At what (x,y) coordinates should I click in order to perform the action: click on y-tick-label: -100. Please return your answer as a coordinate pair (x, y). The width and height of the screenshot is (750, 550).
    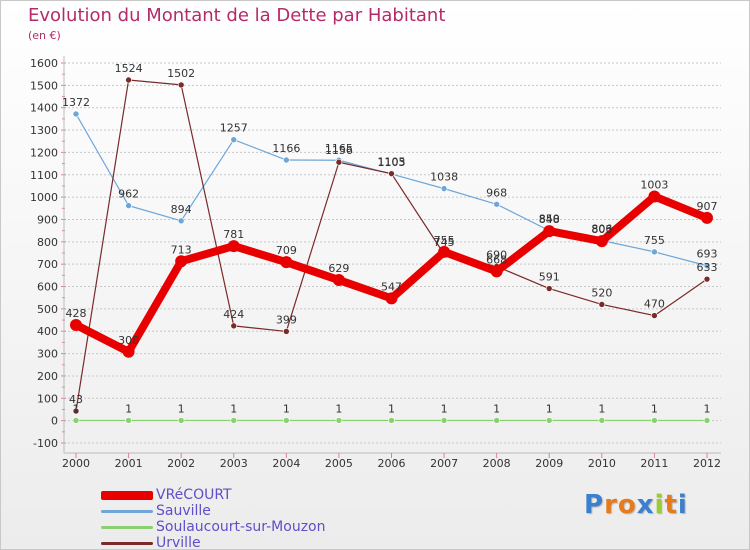
    Looking at the image, I should click on (45, 443).